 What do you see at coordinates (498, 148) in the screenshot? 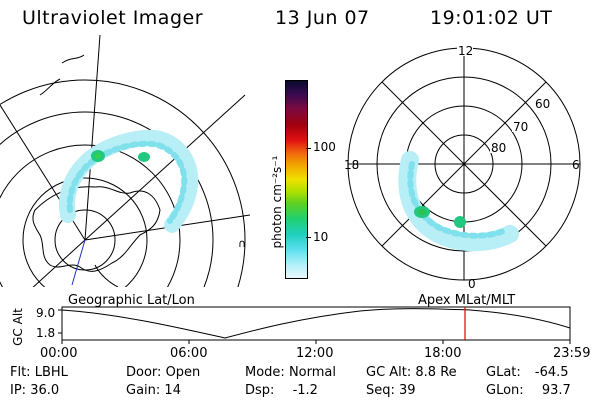
I see `mlat-label-80: 80` at bounding box center [498, 148].